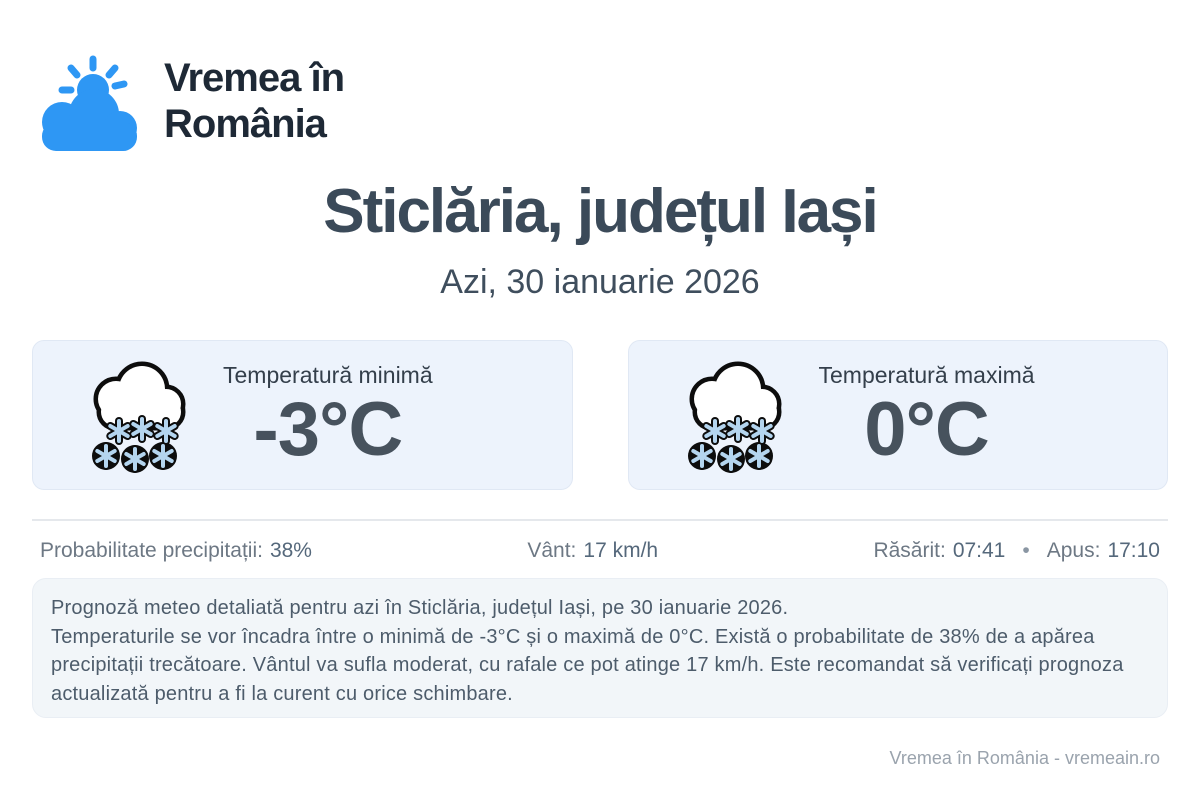 This screenshot has height=800, width=1200. I want to click on precipitation-stat: Probabilitate precipitații: 38%, so click(176, 551).